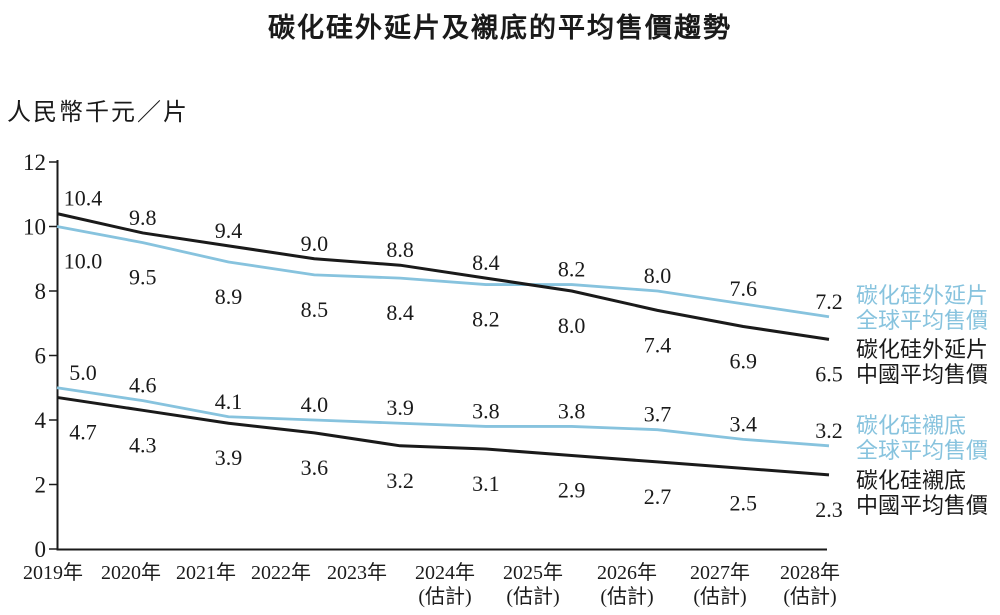 The image size is (1000, 615). What do you see at coordinates (206, 573) in the screenshot?
I see `x-tick-label: 2021年` at bounding box center [206, 573].